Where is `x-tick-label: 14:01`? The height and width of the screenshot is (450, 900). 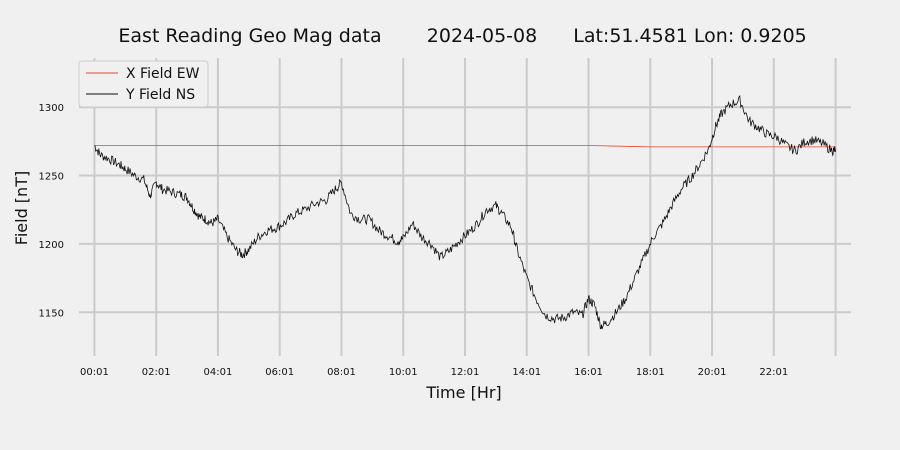
x-tick-label: 14:01 is located at coordinates (526, 372).